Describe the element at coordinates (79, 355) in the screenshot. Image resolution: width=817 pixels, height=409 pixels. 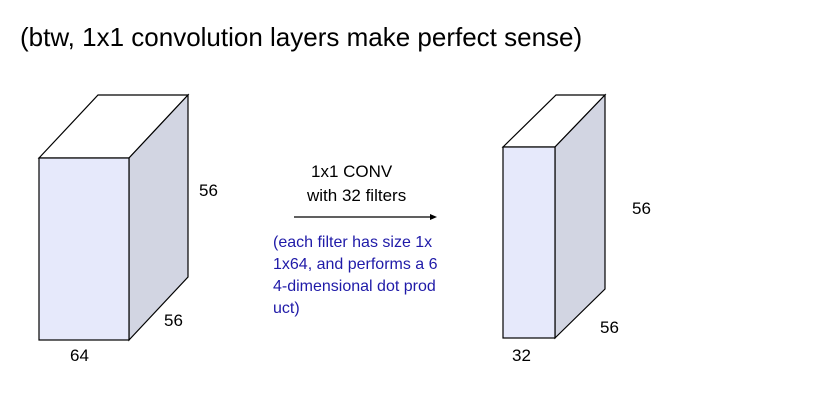
I see `input-depth-label: 64` at that location.